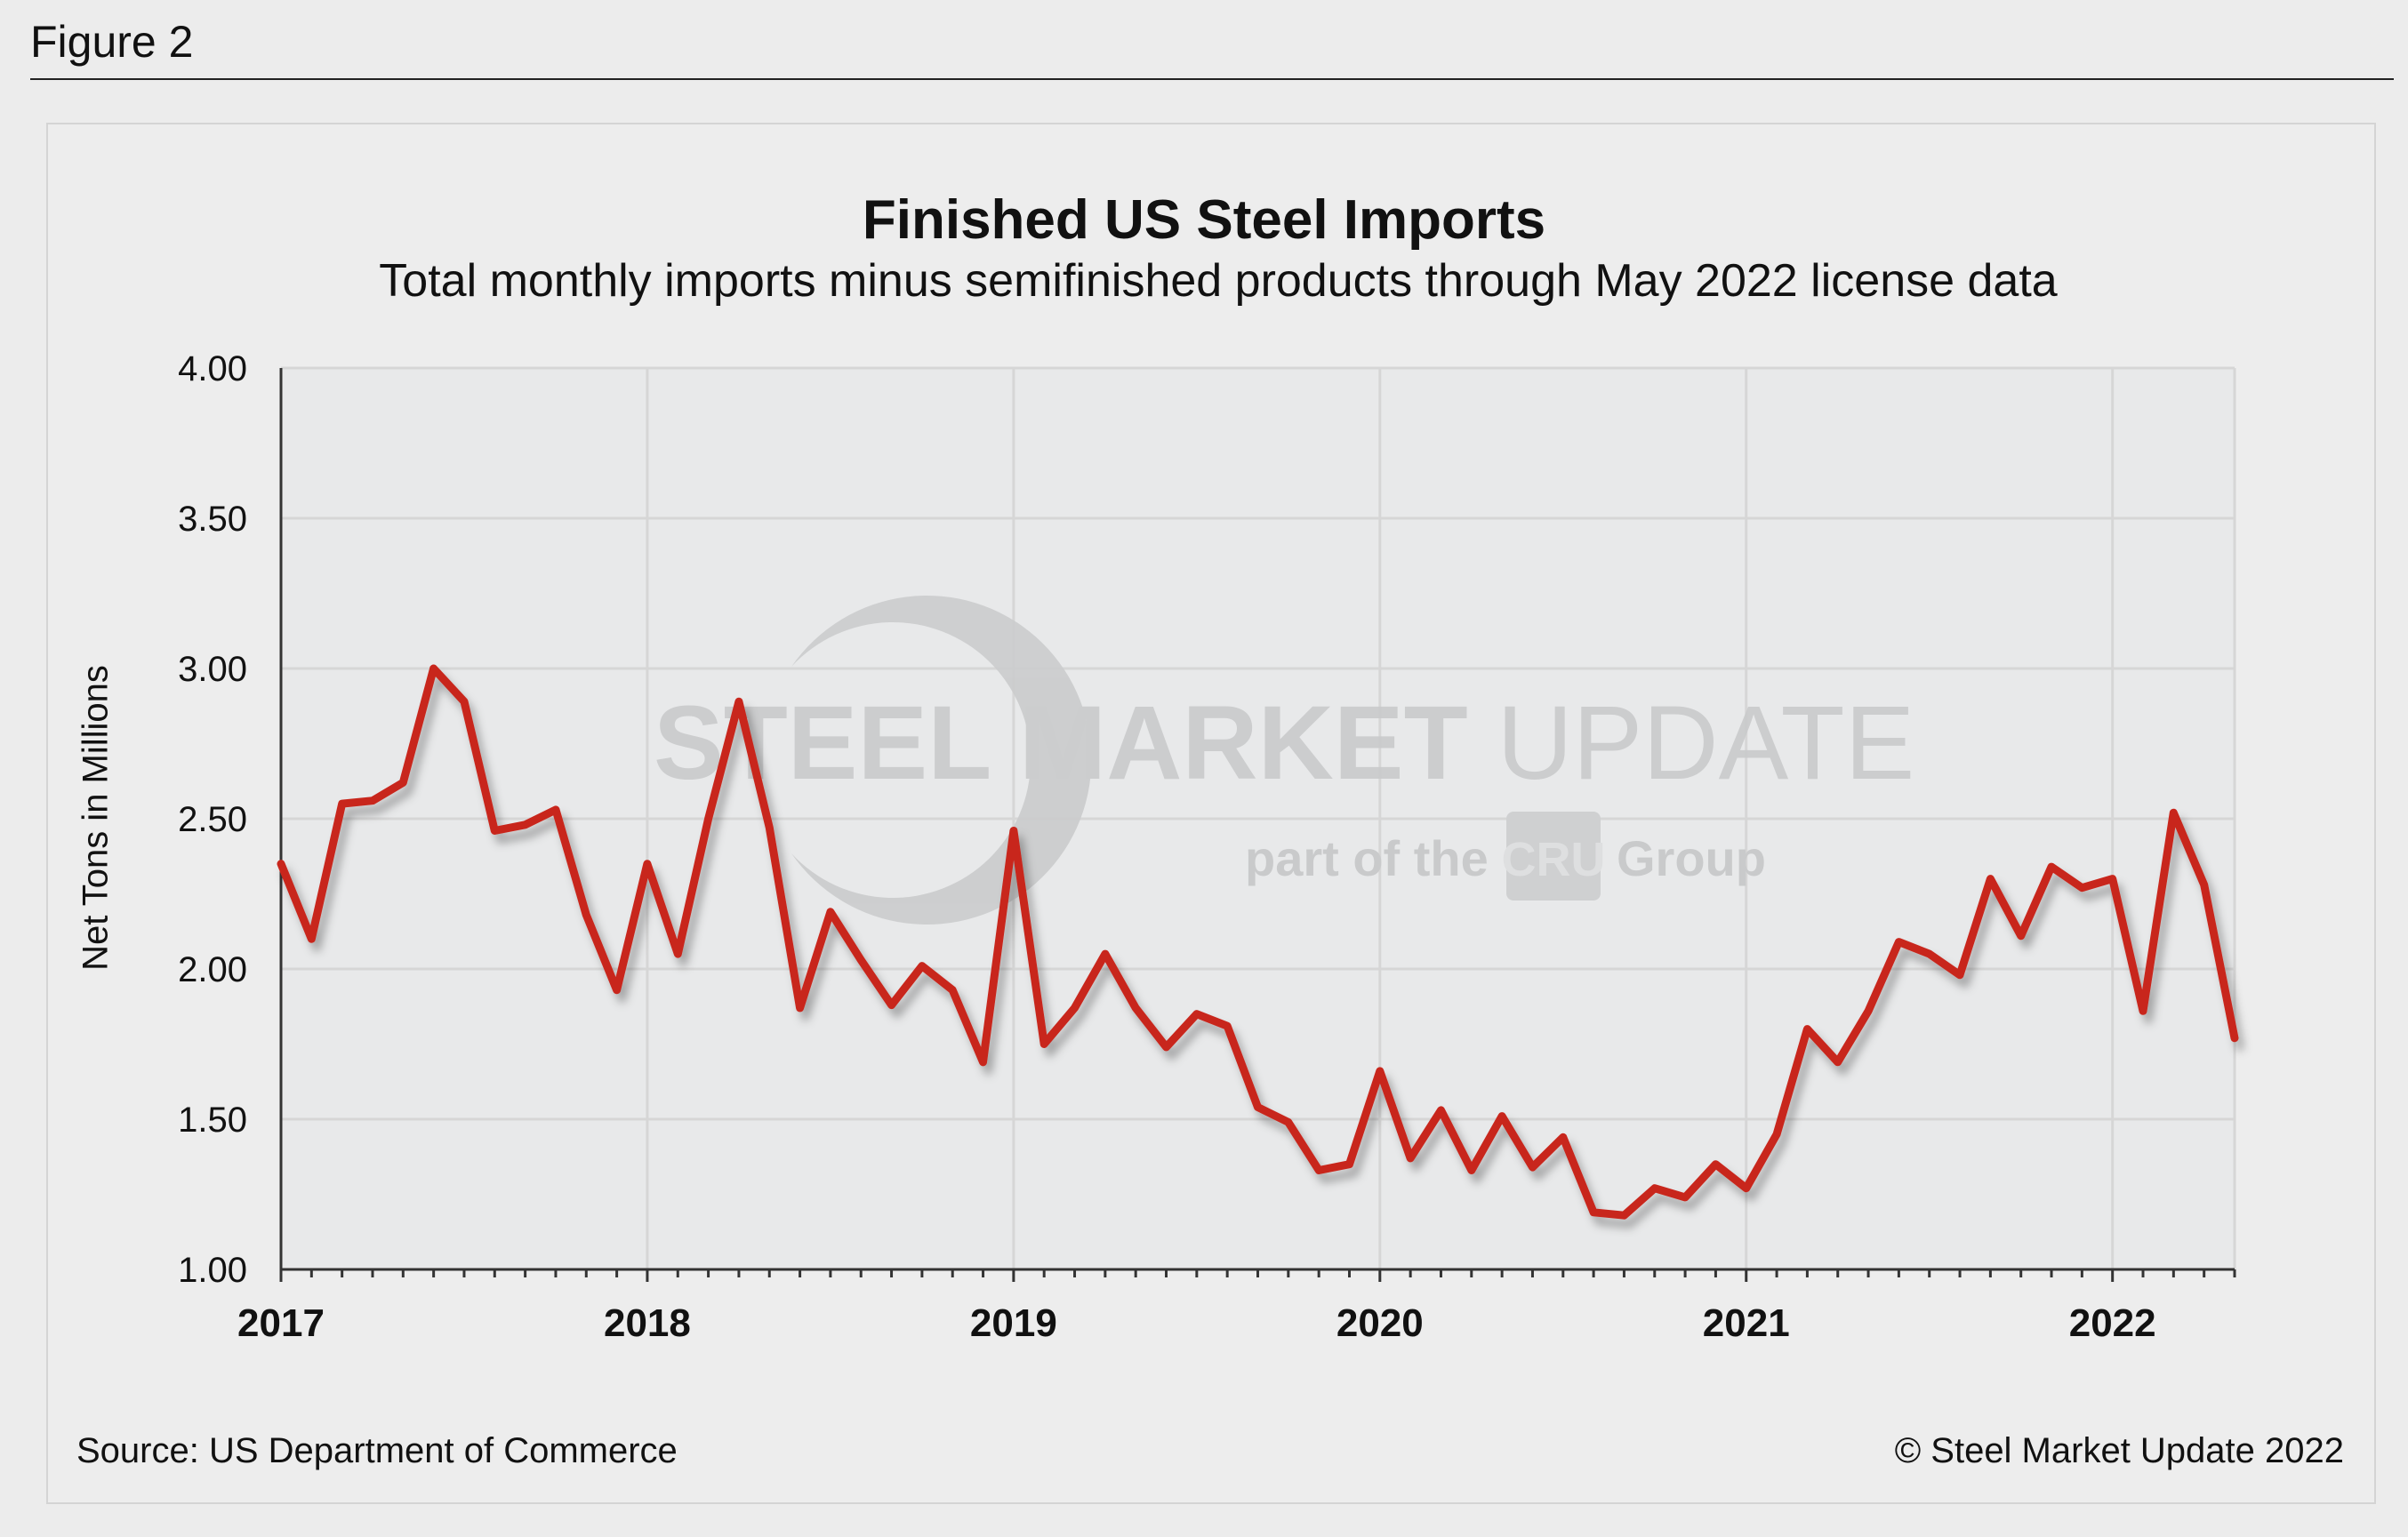 The width and height of the screenshot is (2408, 1537). I want to click on y-tick-label: 1.00, so click(212, 1270).